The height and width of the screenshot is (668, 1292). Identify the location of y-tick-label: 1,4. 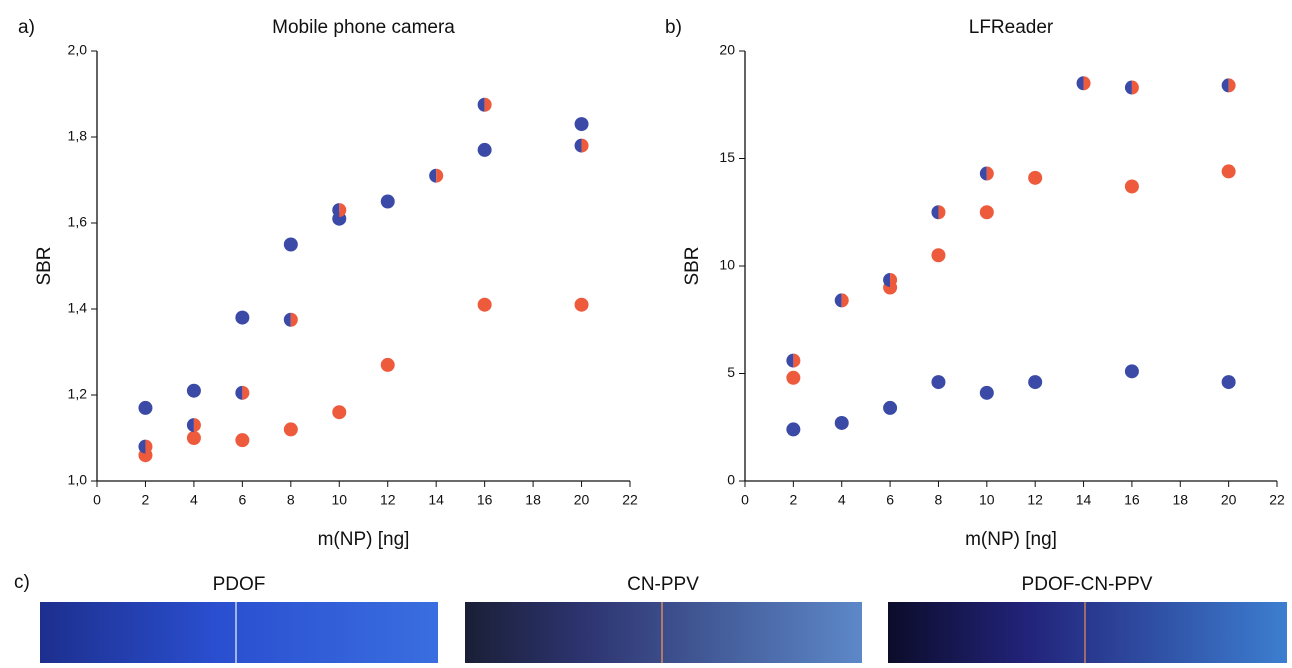
(78, 308).